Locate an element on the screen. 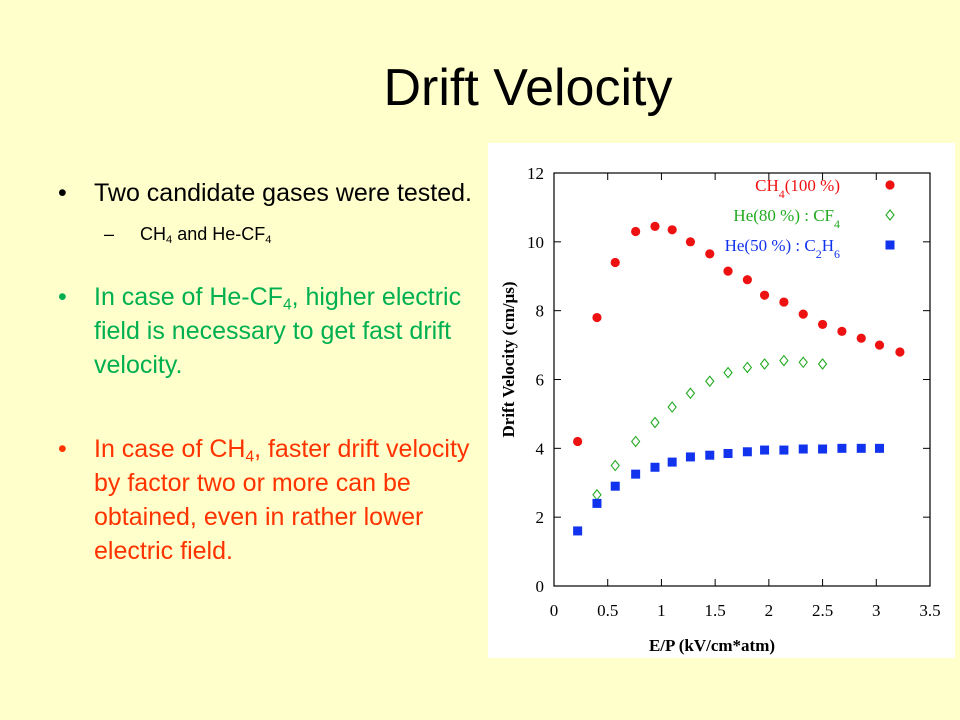 This screenshot has height=720, width=960. x-tick-label: 1.5 is located at coordinates (715, 610).